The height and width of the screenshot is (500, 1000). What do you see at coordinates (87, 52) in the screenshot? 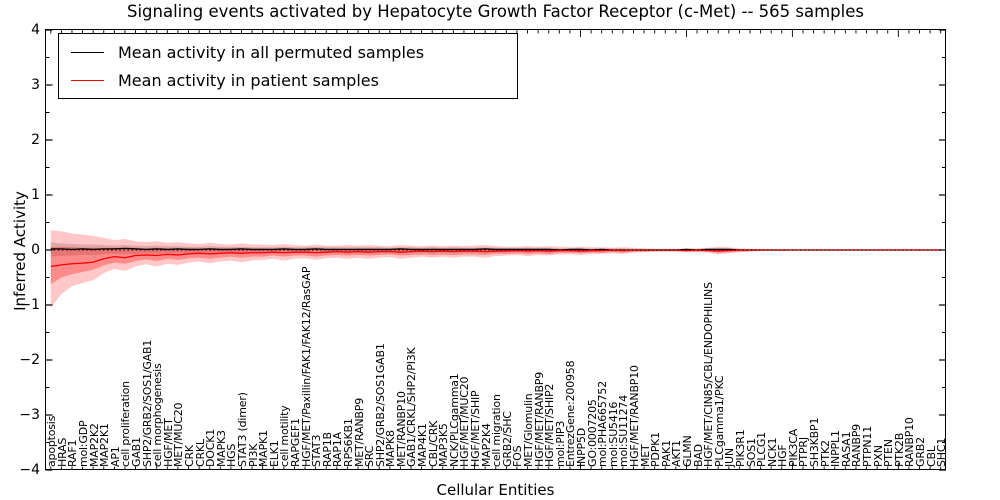
I see `permuted-line-swatch-icon` at bounding box center [87, 52].